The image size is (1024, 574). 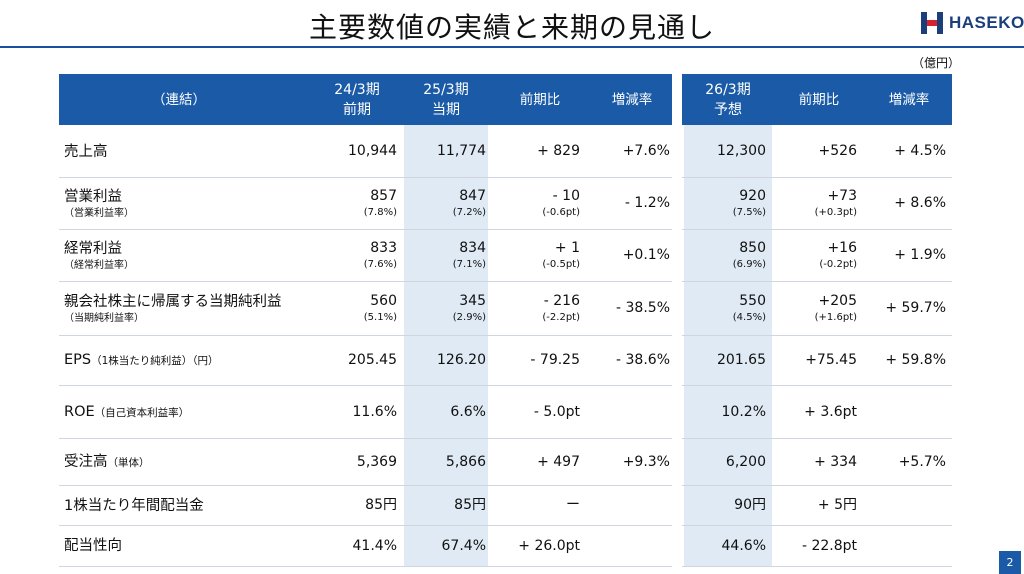 What do you see at coordinates (610, 255) in the screenshot?
I see `cell-rate: +0.1%` at bounding box center [610, 255].